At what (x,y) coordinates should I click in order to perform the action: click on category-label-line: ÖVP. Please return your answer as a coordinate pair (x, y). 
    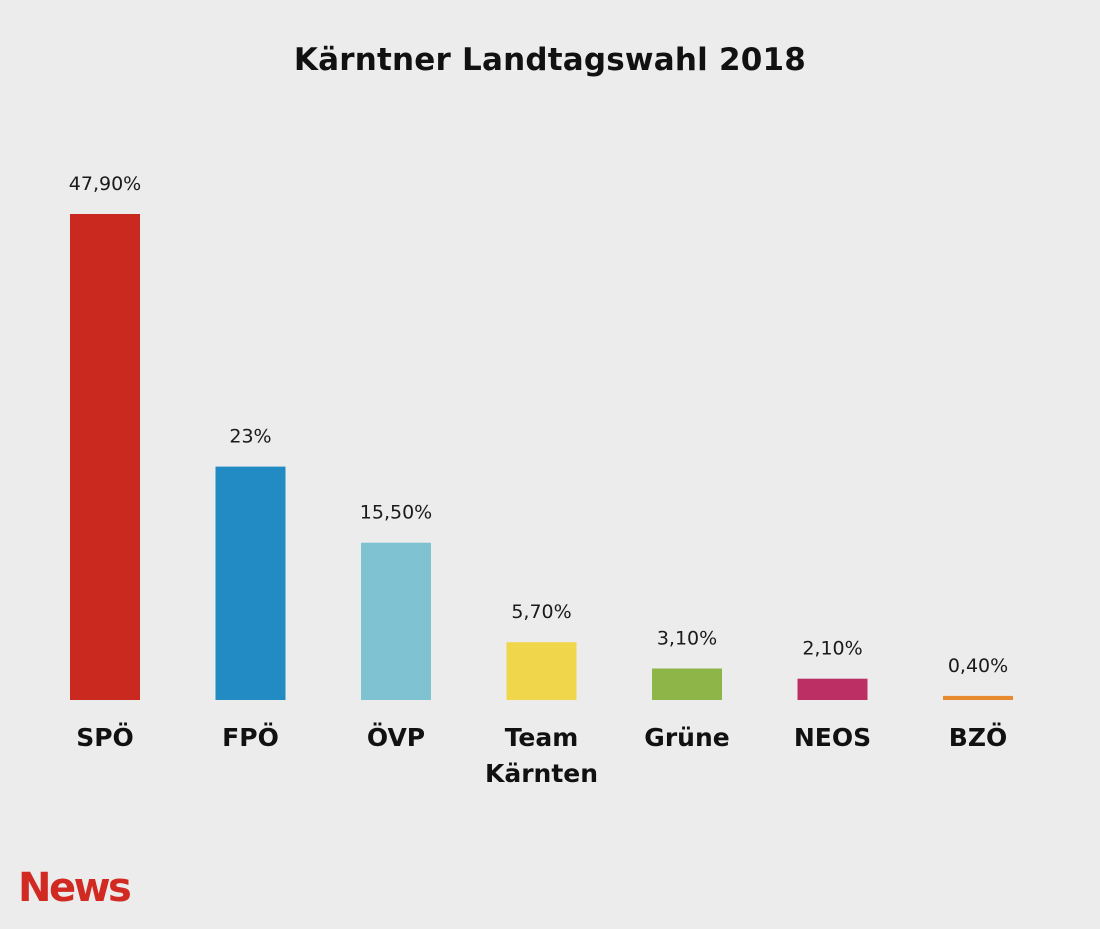
    Looking at the image, I should click on (396, 737).